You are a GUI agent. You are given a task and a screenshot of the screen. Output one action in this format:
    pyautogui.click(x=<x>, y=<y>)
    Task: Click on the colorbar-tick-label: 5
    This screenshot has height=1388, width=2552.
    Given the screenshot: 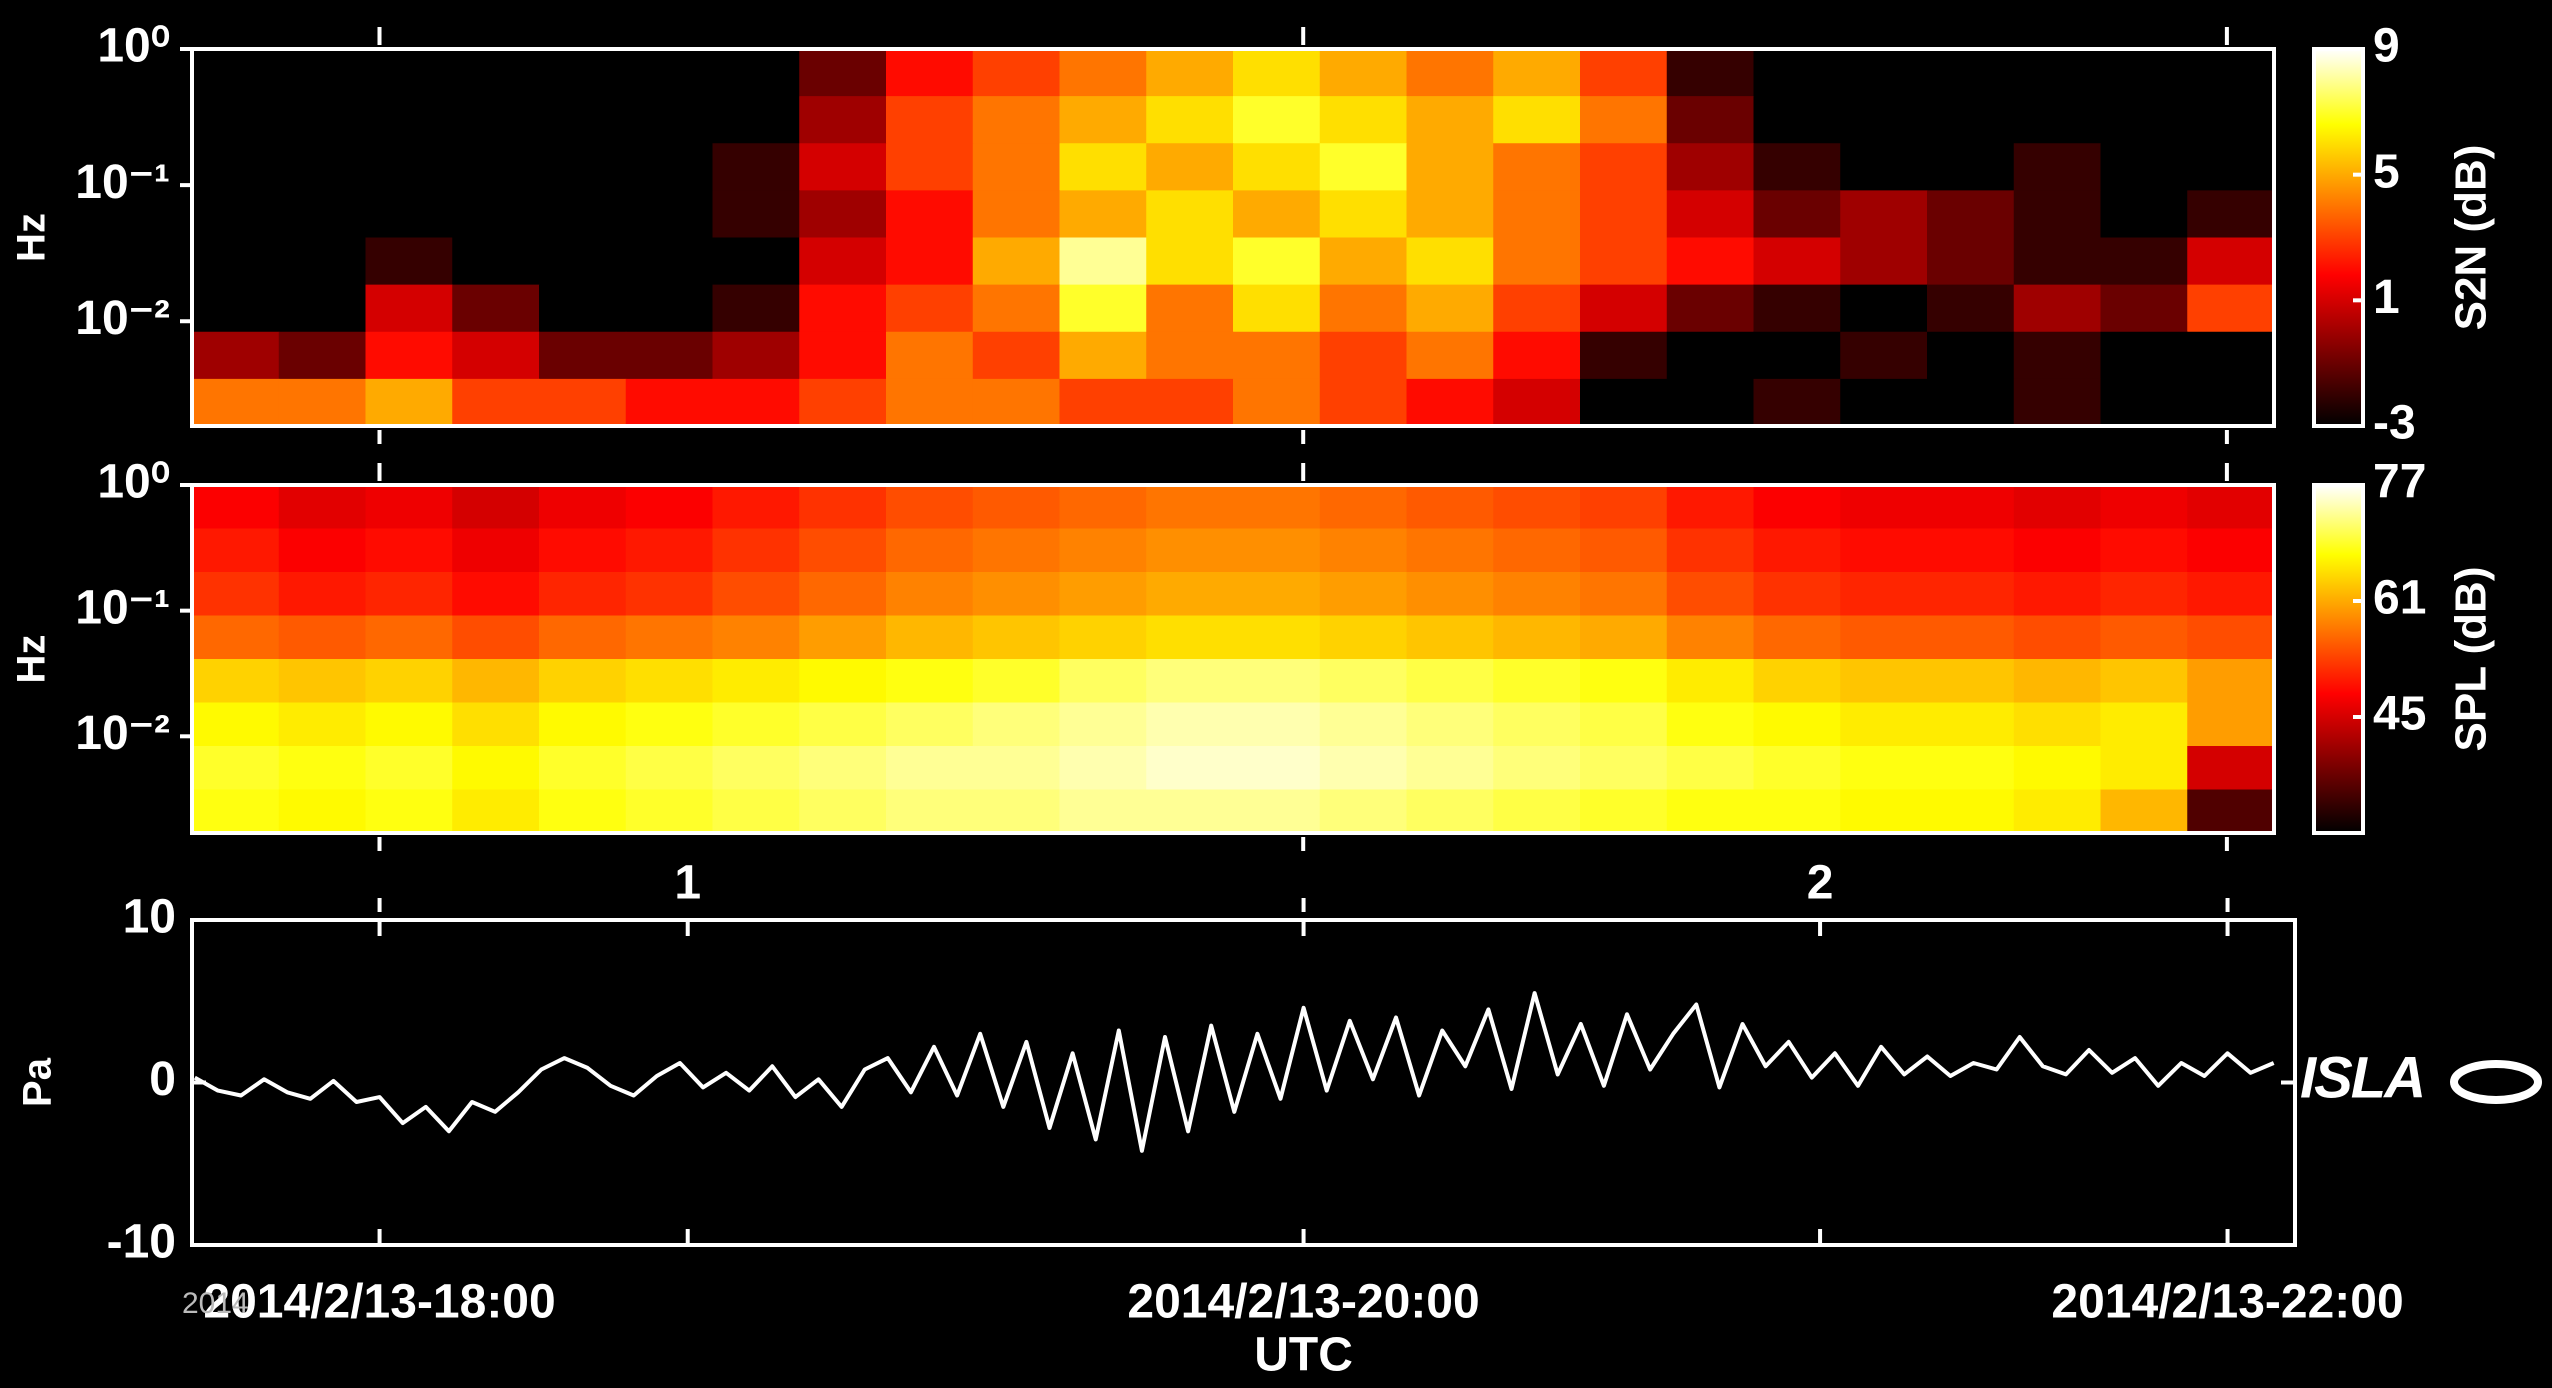 What is the action you would take?
    pyautogui.click(x=2386, y=171)
    